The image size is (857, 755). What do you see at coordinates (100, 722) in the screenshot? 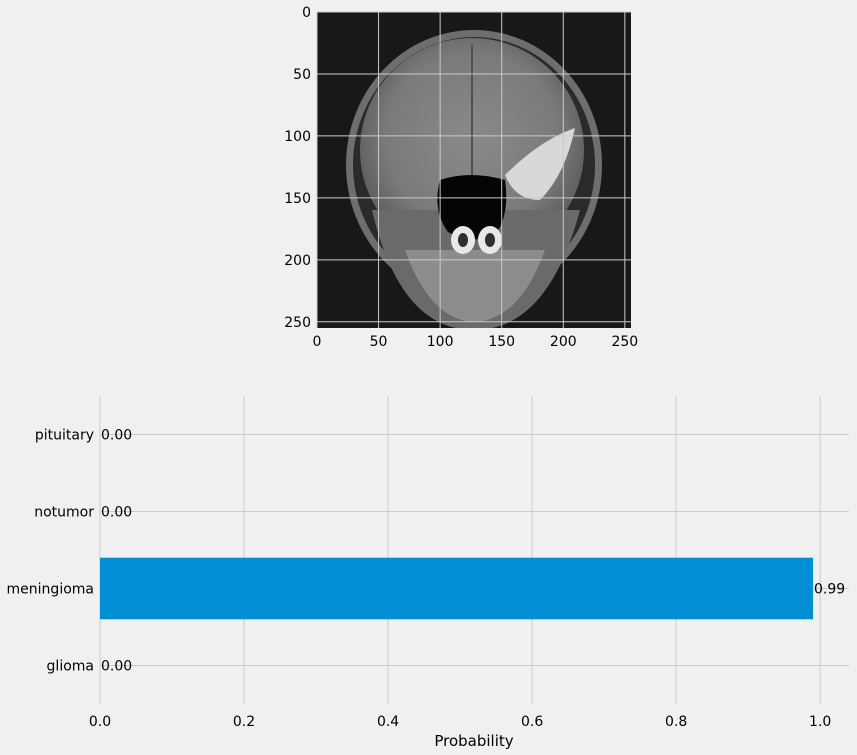
I see `bar-x-tick-label: 0.0` at bounding box center [100, 722].